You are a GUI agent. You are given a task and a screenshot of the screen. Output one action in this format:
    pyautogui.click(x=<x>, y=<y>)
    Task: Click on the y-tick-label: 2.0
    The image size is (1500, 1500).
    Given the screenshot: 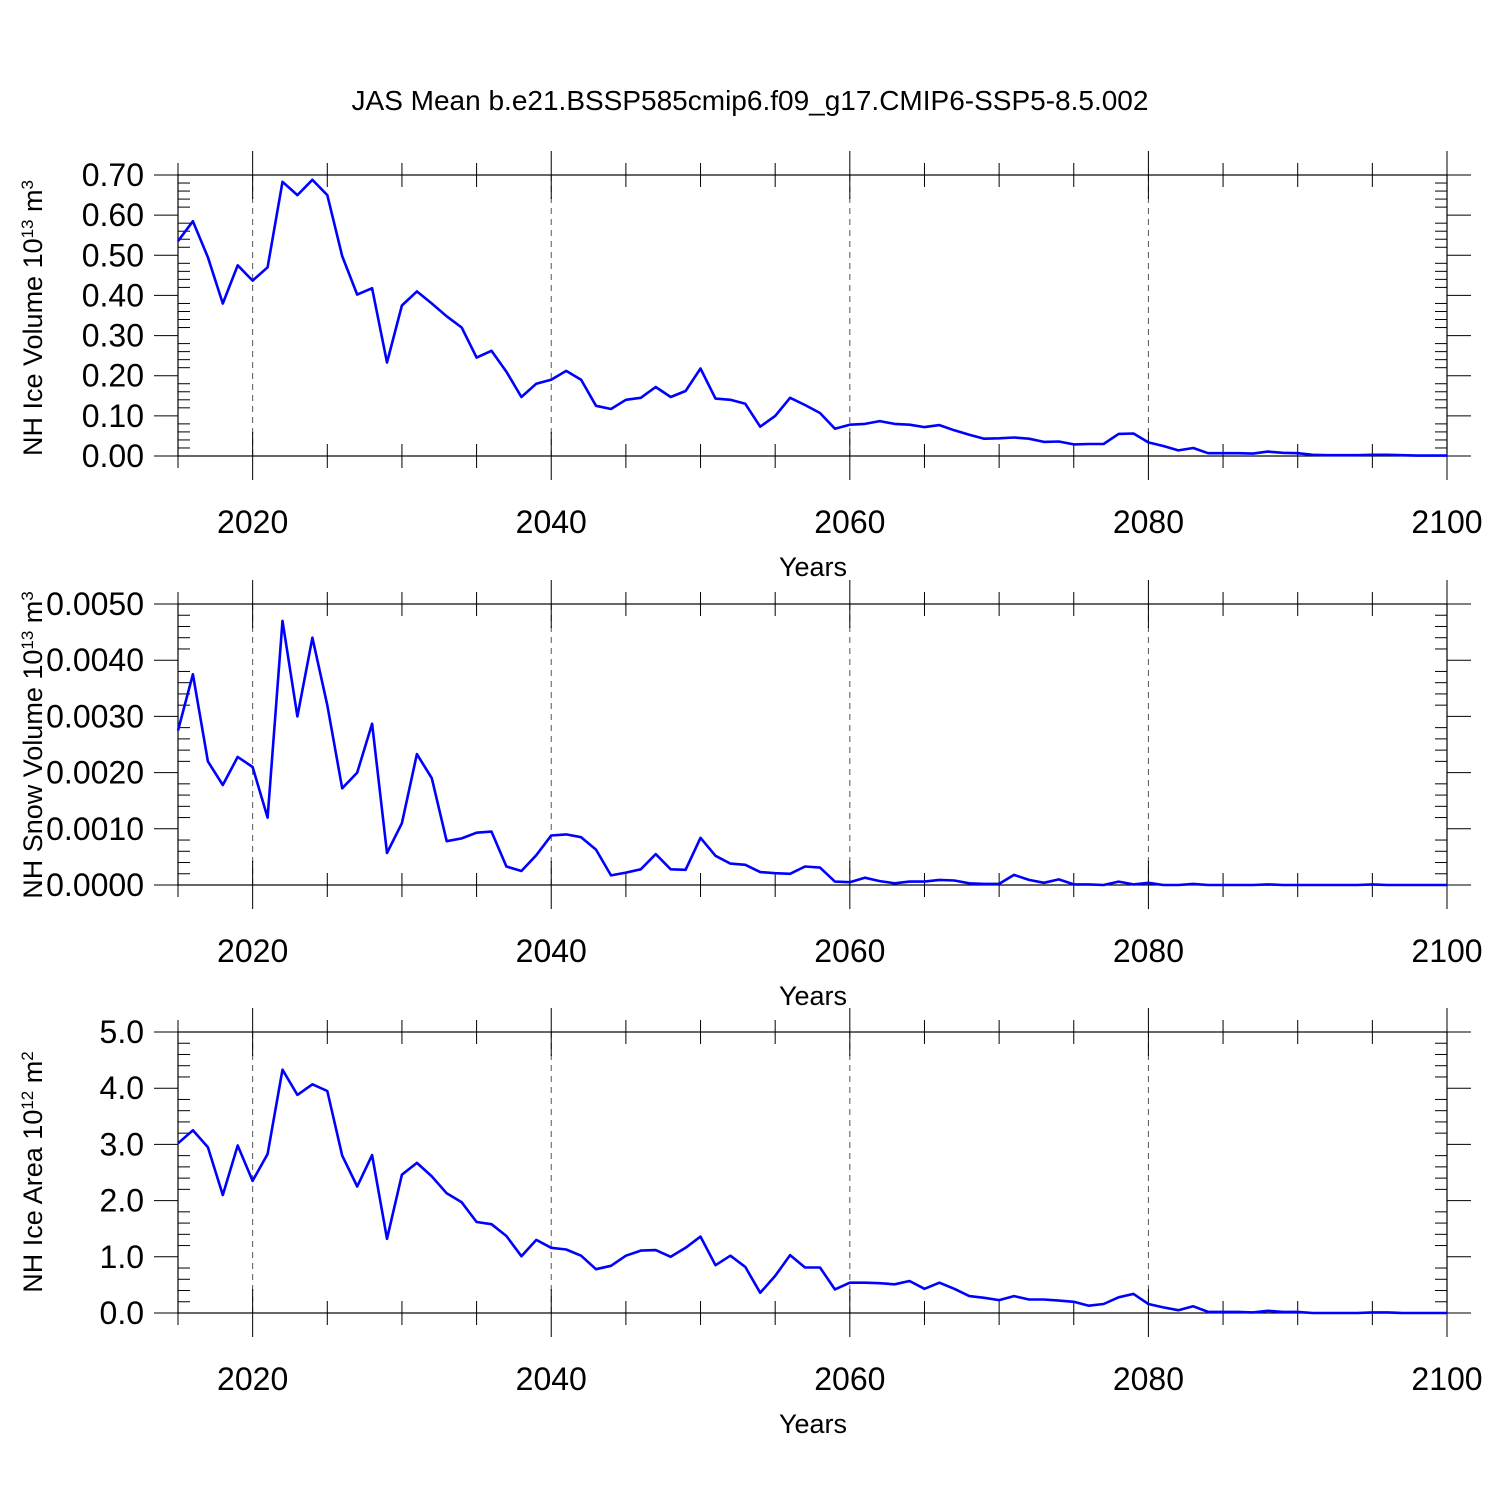 What is the action you would take?
    pyautogui.click(x=122, y=1201)
    